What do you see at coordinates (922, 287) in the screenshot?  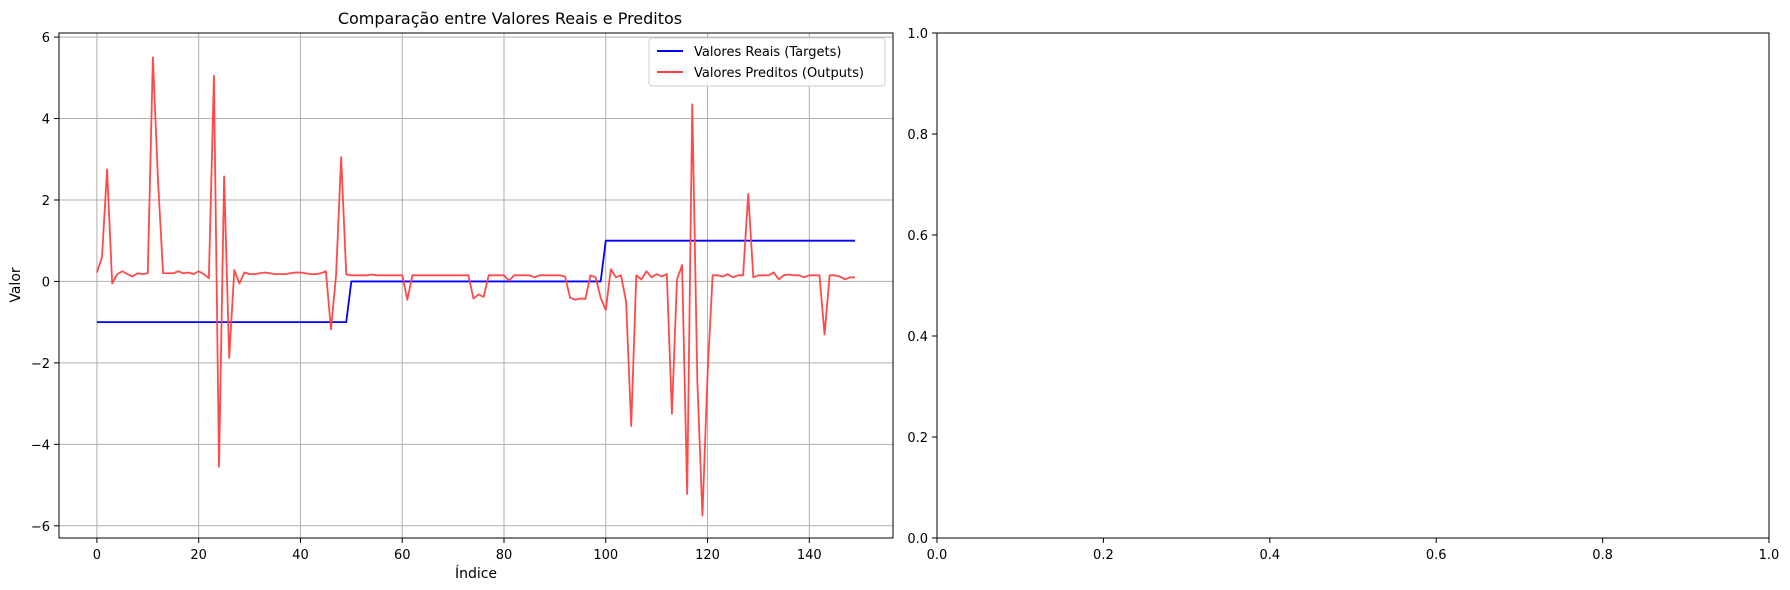 I see `y-axis-ticks-empty: 0.0 0.2 0.4 0.6 0.8 1.0` at bounding box center [922, 287].